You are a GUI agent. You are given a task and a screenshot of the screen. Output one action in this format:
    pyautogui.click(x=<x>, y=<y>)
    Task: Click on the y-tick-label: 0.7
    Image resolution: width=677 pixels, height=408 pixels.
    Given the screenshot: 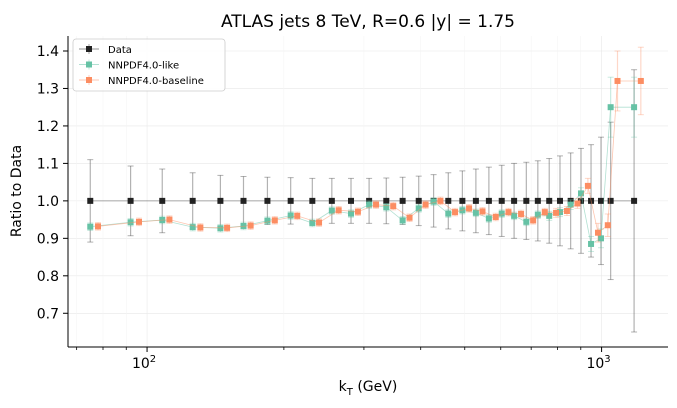 What is the action you would take?
    pyautogui.click(x=48, y=314)
    